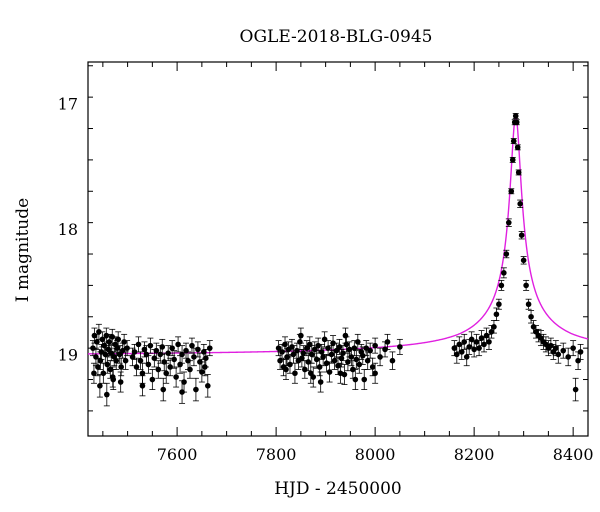 The height and width of the screenshot is (512, 600). Describe the element at coordinates (23, 250) in the screenshot. I see `y-axis-label: I magnitude` at that location.